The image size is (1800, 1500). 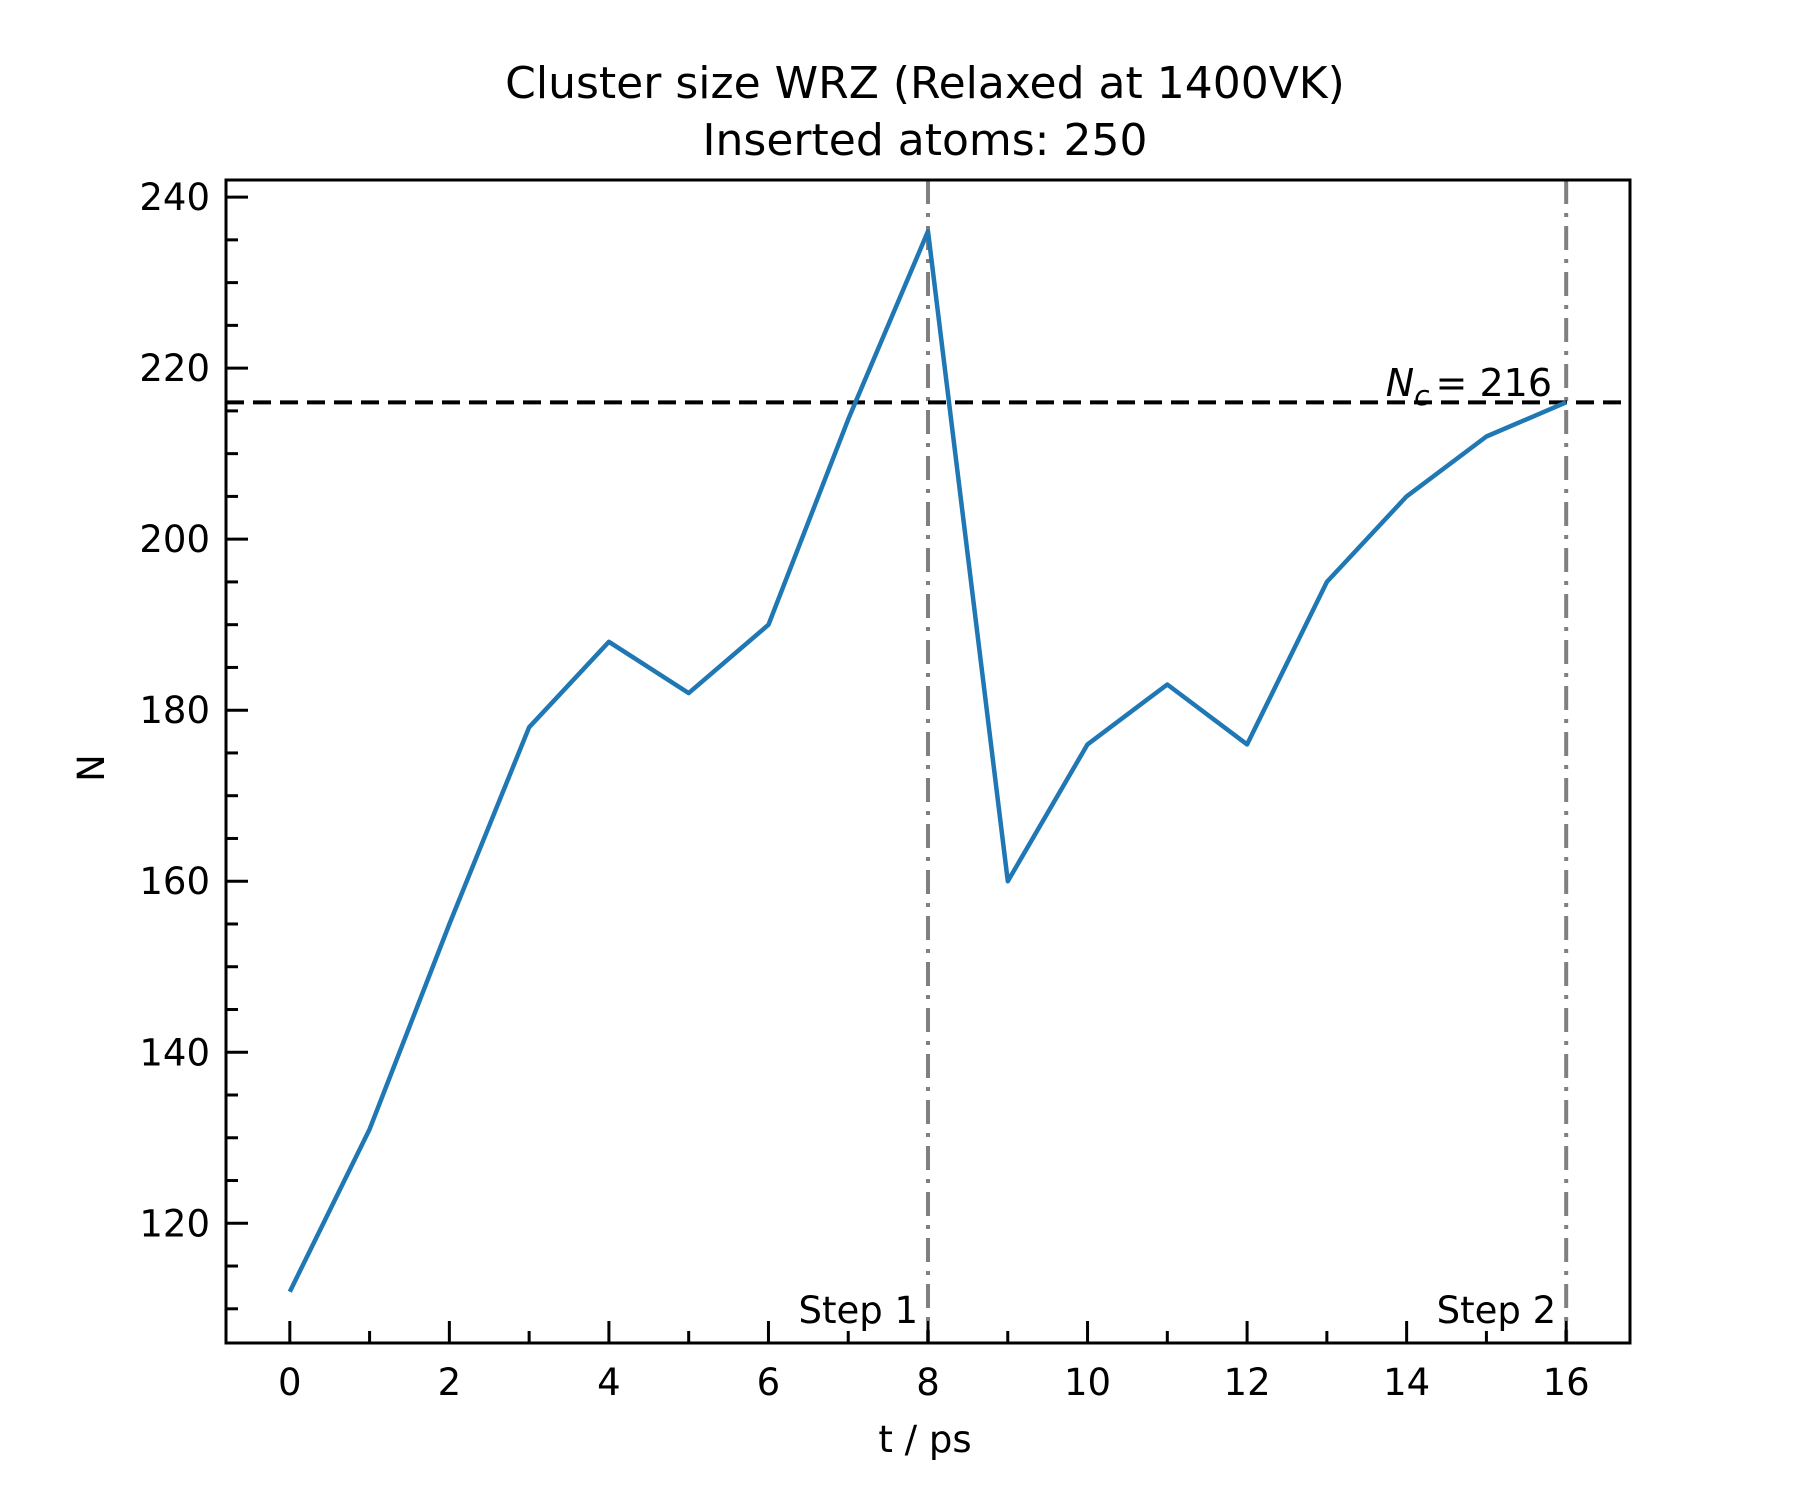 What do you see at coordinates (174, 539) in the screenshot?
I see `y-tick-label: 200` at bounding box center [174, 539].